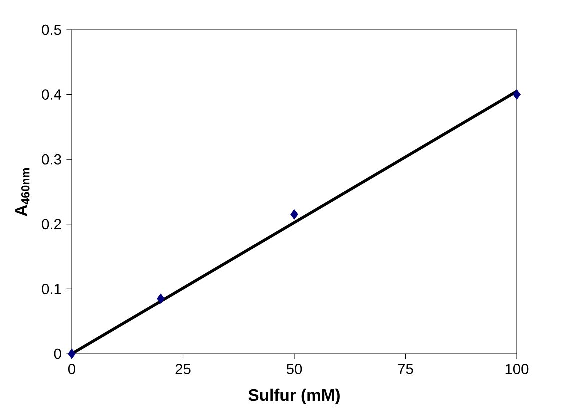 The image size is (566, 417). What do you see at coordinates (72, 369) in the screenshot?
I see `x-tick-label: 0` at bounding box center [72, 369].